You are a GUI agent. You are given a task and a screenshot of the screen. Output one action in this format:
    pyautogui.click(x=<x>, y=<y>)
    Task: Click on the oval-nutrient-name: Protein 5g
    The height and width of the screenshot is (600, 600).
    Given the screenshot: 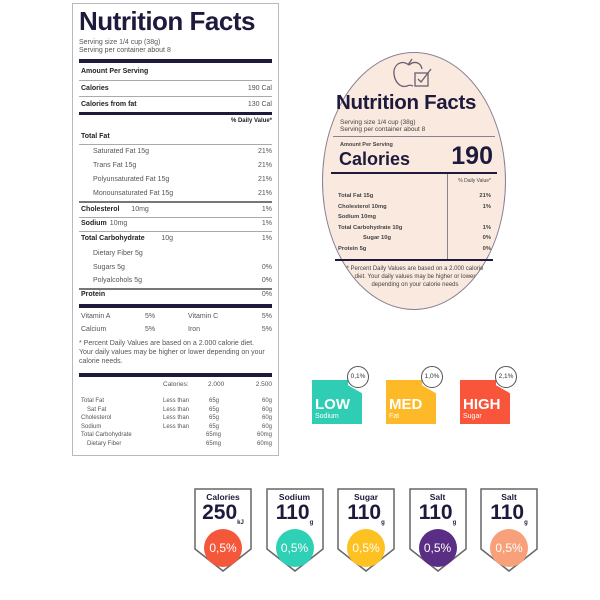 What is the action you would take?
    pyautogui.click(x=352, y=248)
    